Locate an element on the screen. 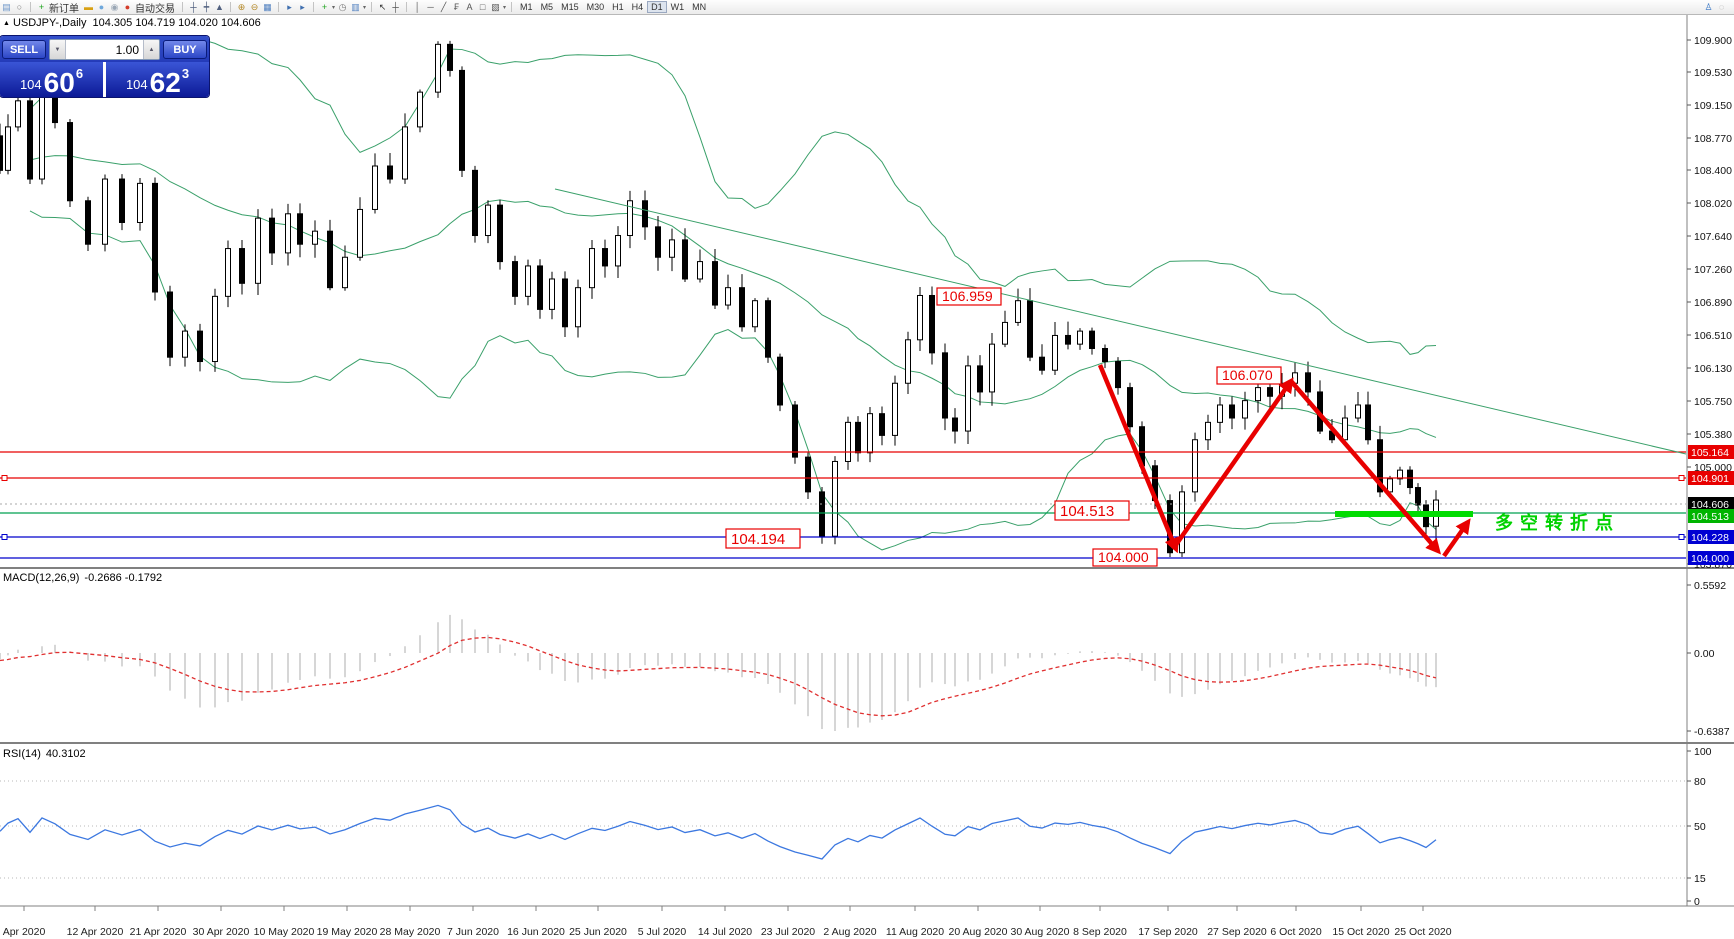  vertical-line-icon: │ is located at coordinates (417, 7).